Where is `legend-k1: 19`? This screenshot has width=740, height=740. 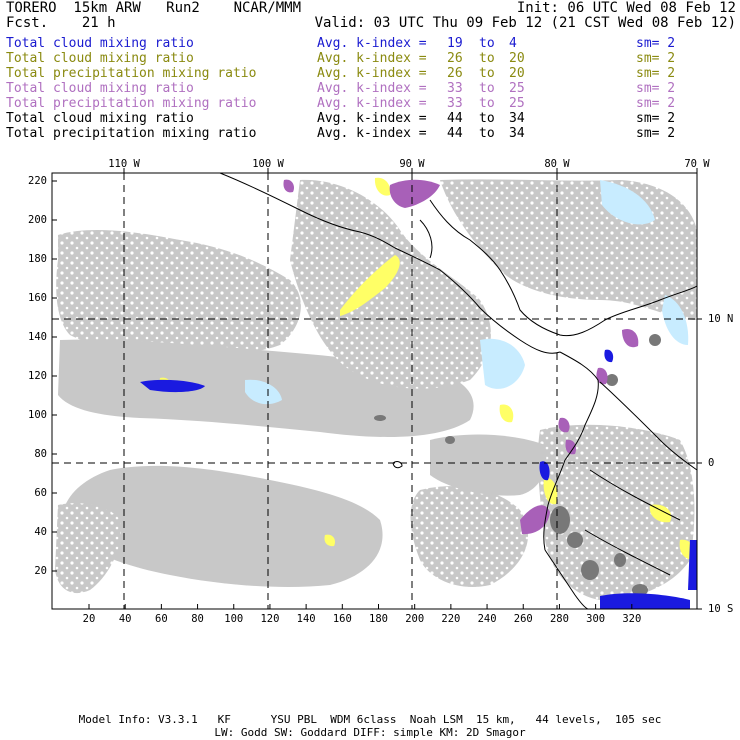
legend-k1: 19 is located at coordinates (455, 43).